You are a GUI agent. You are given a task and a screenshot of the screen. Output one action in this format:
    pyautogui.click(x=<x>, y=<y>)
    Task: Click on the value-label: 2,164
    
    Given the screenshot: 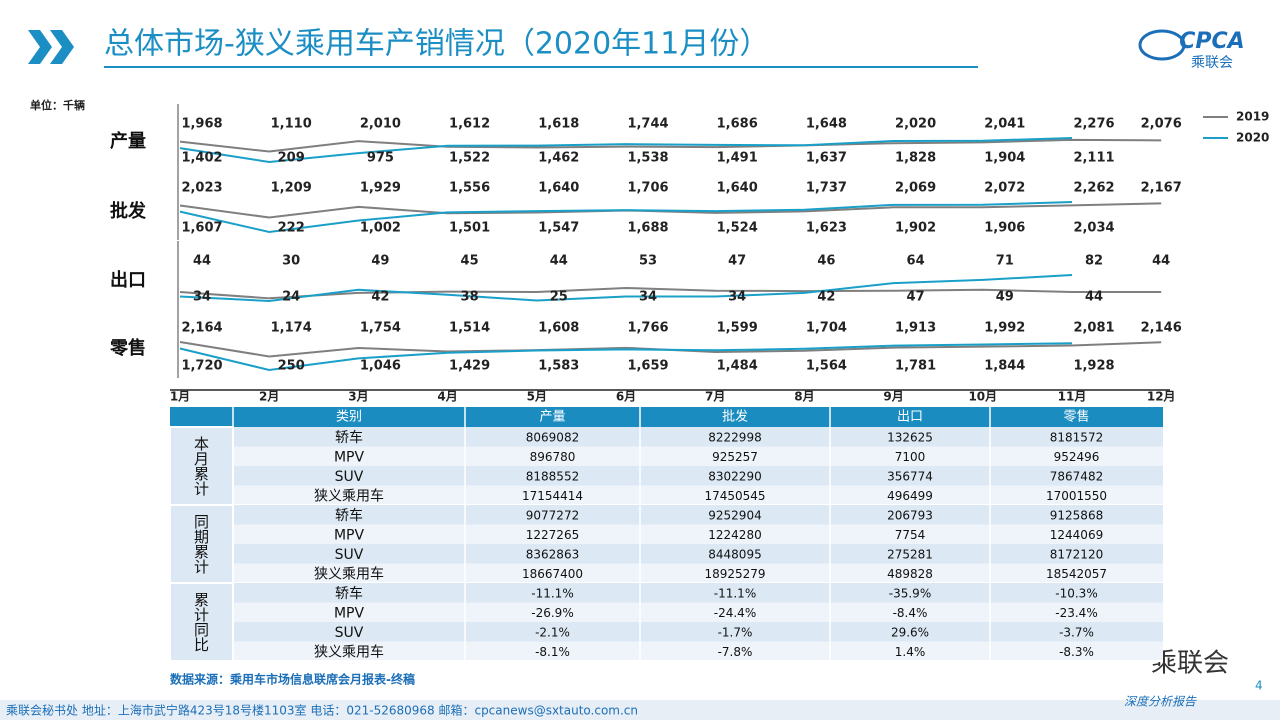 What is the action you would take?
    pyautogui.click(x=201, y=328)
    